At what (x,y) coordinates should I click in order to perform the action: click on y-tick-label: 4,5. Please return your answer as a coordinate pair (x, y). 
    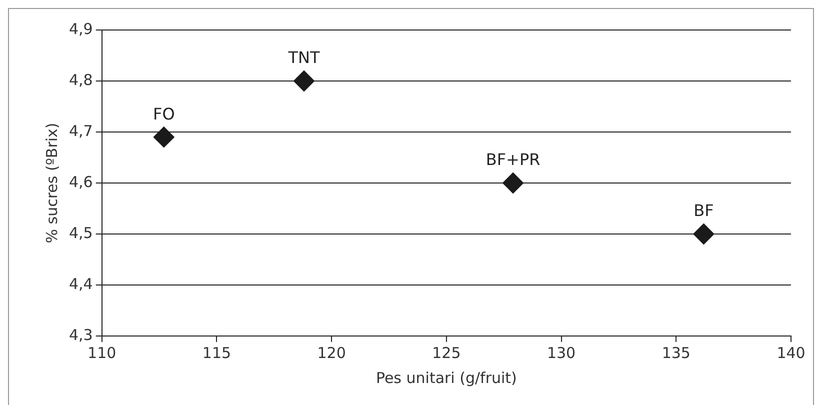
    Looking at the image, I should click on (80, 233).